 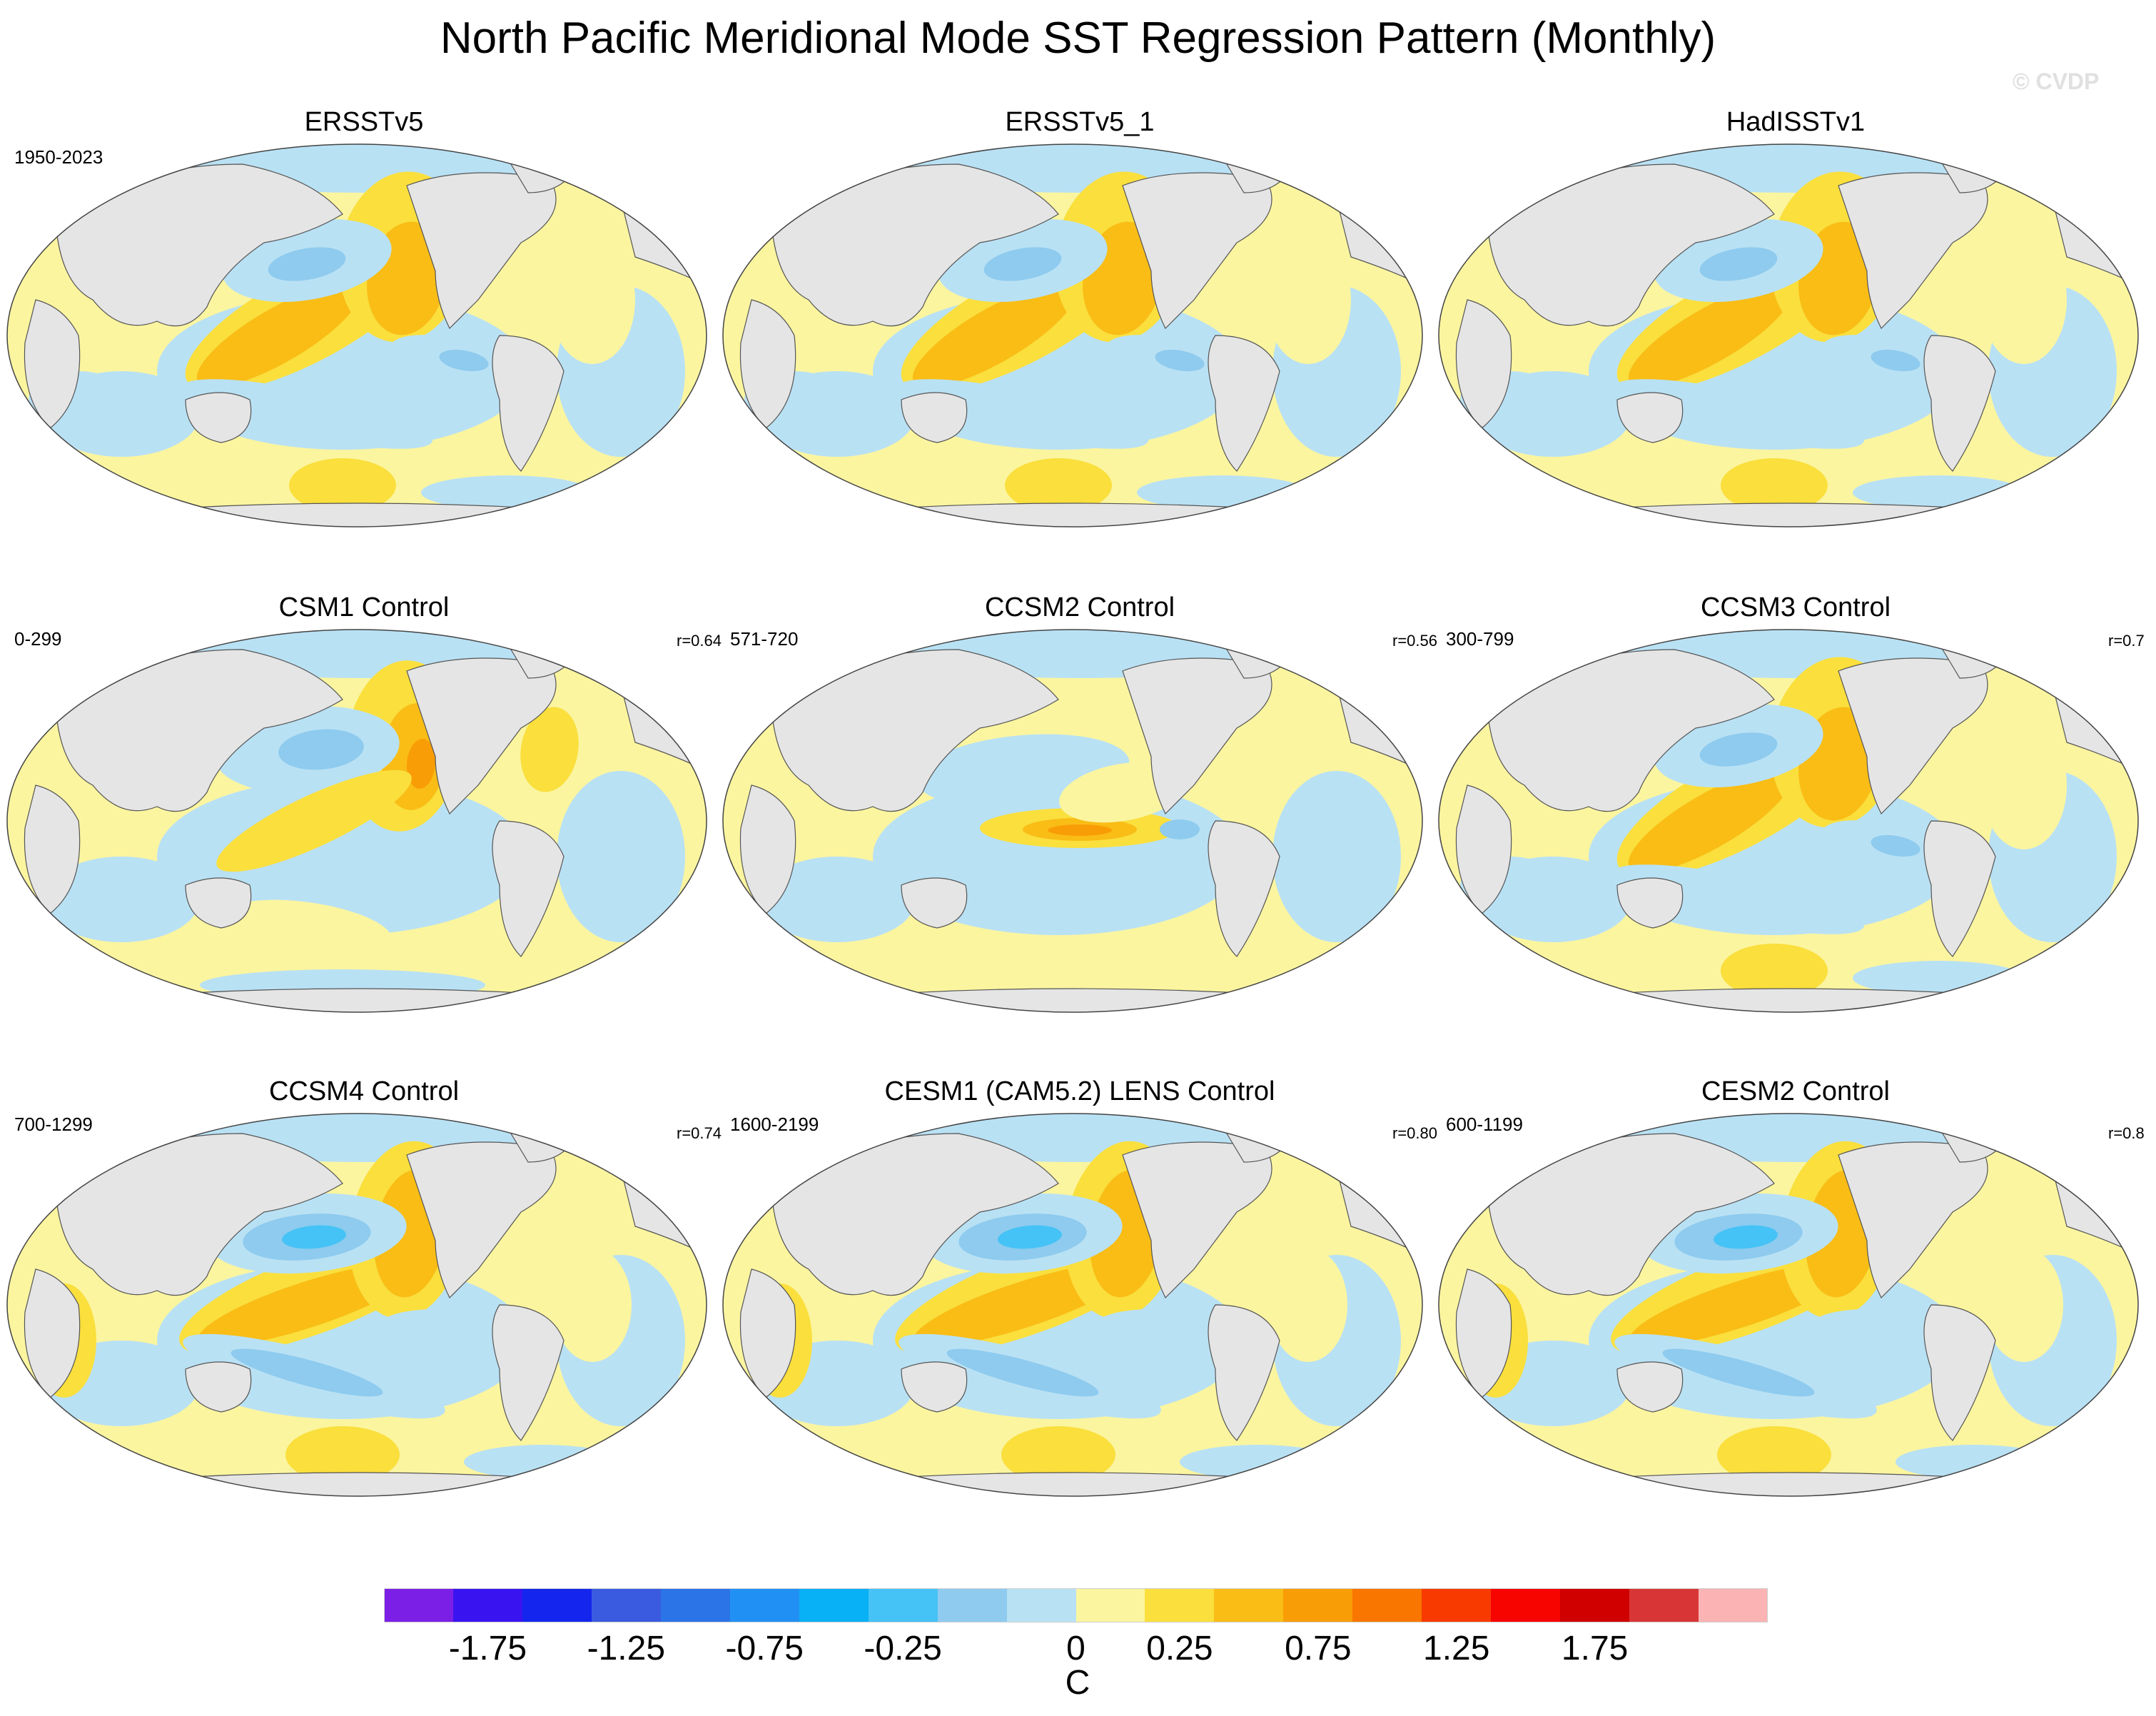 What do you see at coordinates (764, 639) in the screenshot?
I see `panel-years: 571-720` at bounding box center [764, 639].